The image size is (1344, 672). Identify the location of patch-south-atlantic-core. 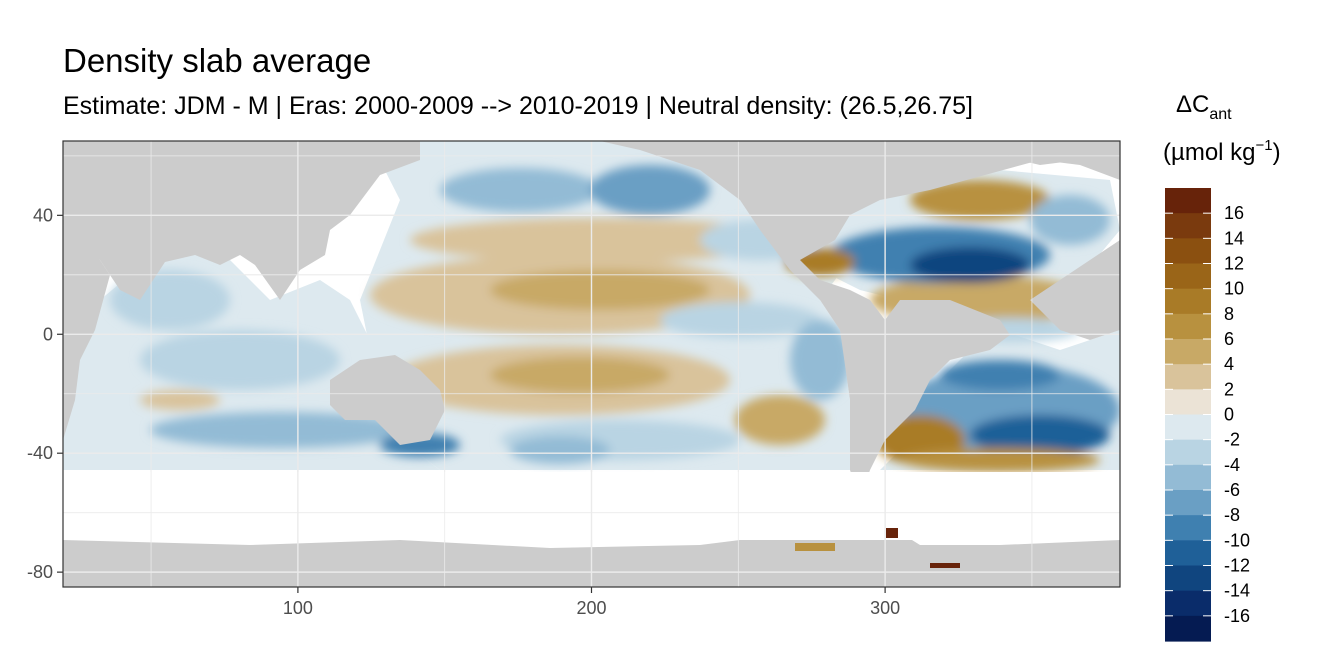
(1040, 435).